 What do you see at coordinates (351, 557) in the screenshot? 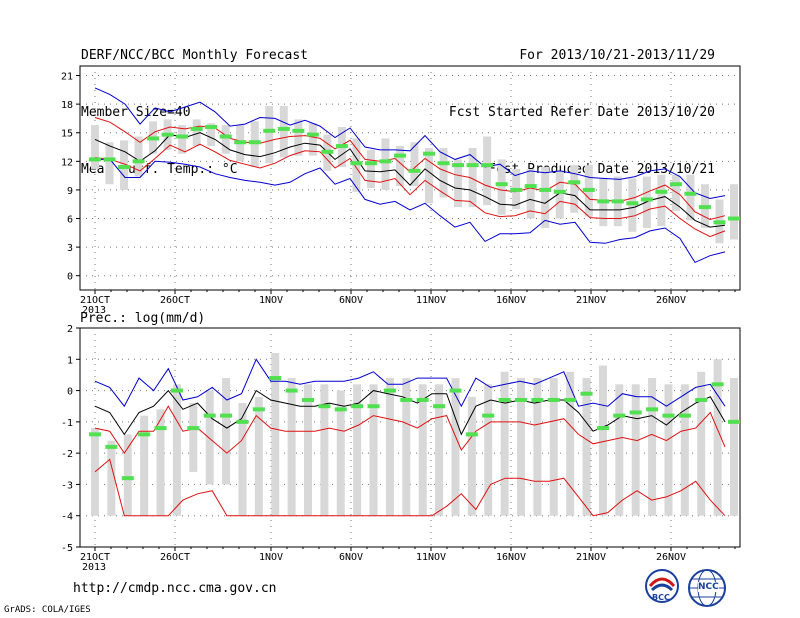
I see `x-tick-label: 6NOV` at bounding box center [351, 557].